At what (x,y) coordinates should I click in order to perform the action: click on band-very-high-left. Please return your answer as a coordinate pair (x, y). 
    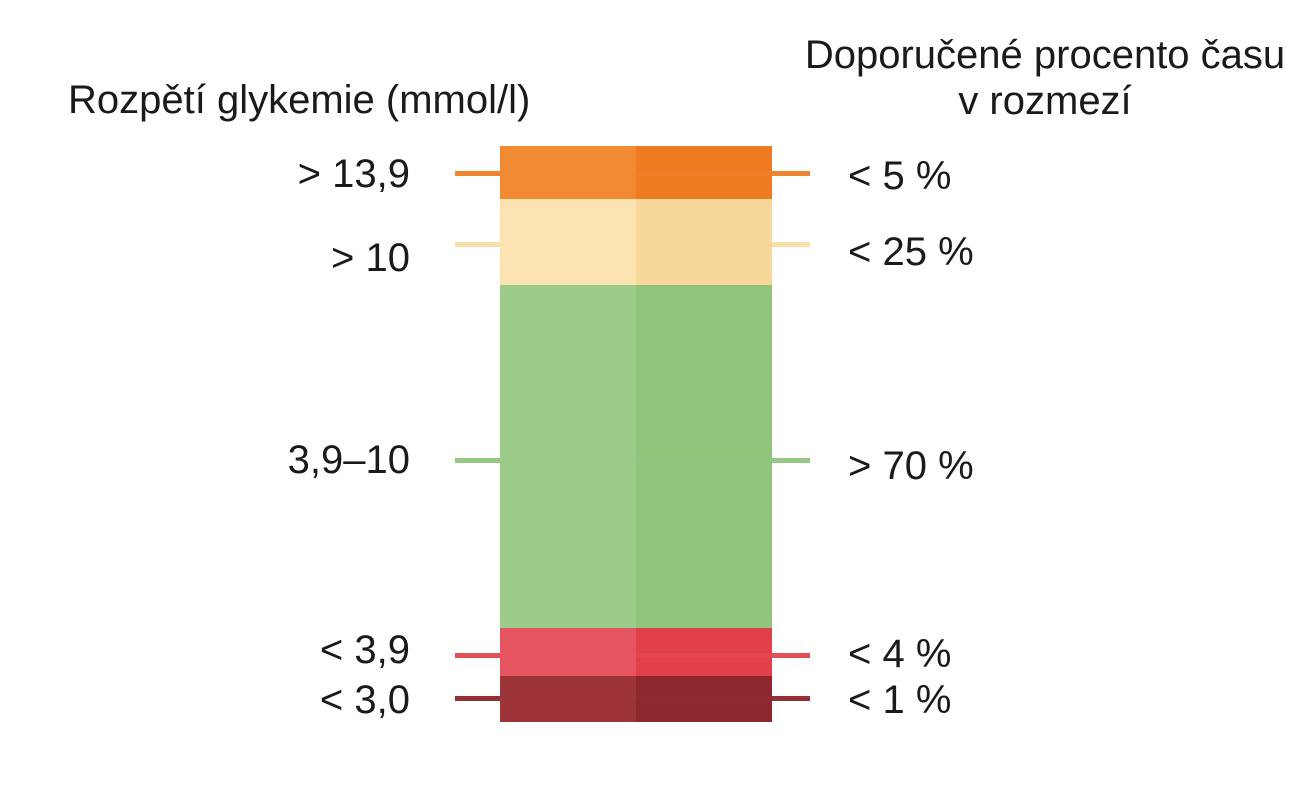
    Looking at the image, I should click on (568, 172).